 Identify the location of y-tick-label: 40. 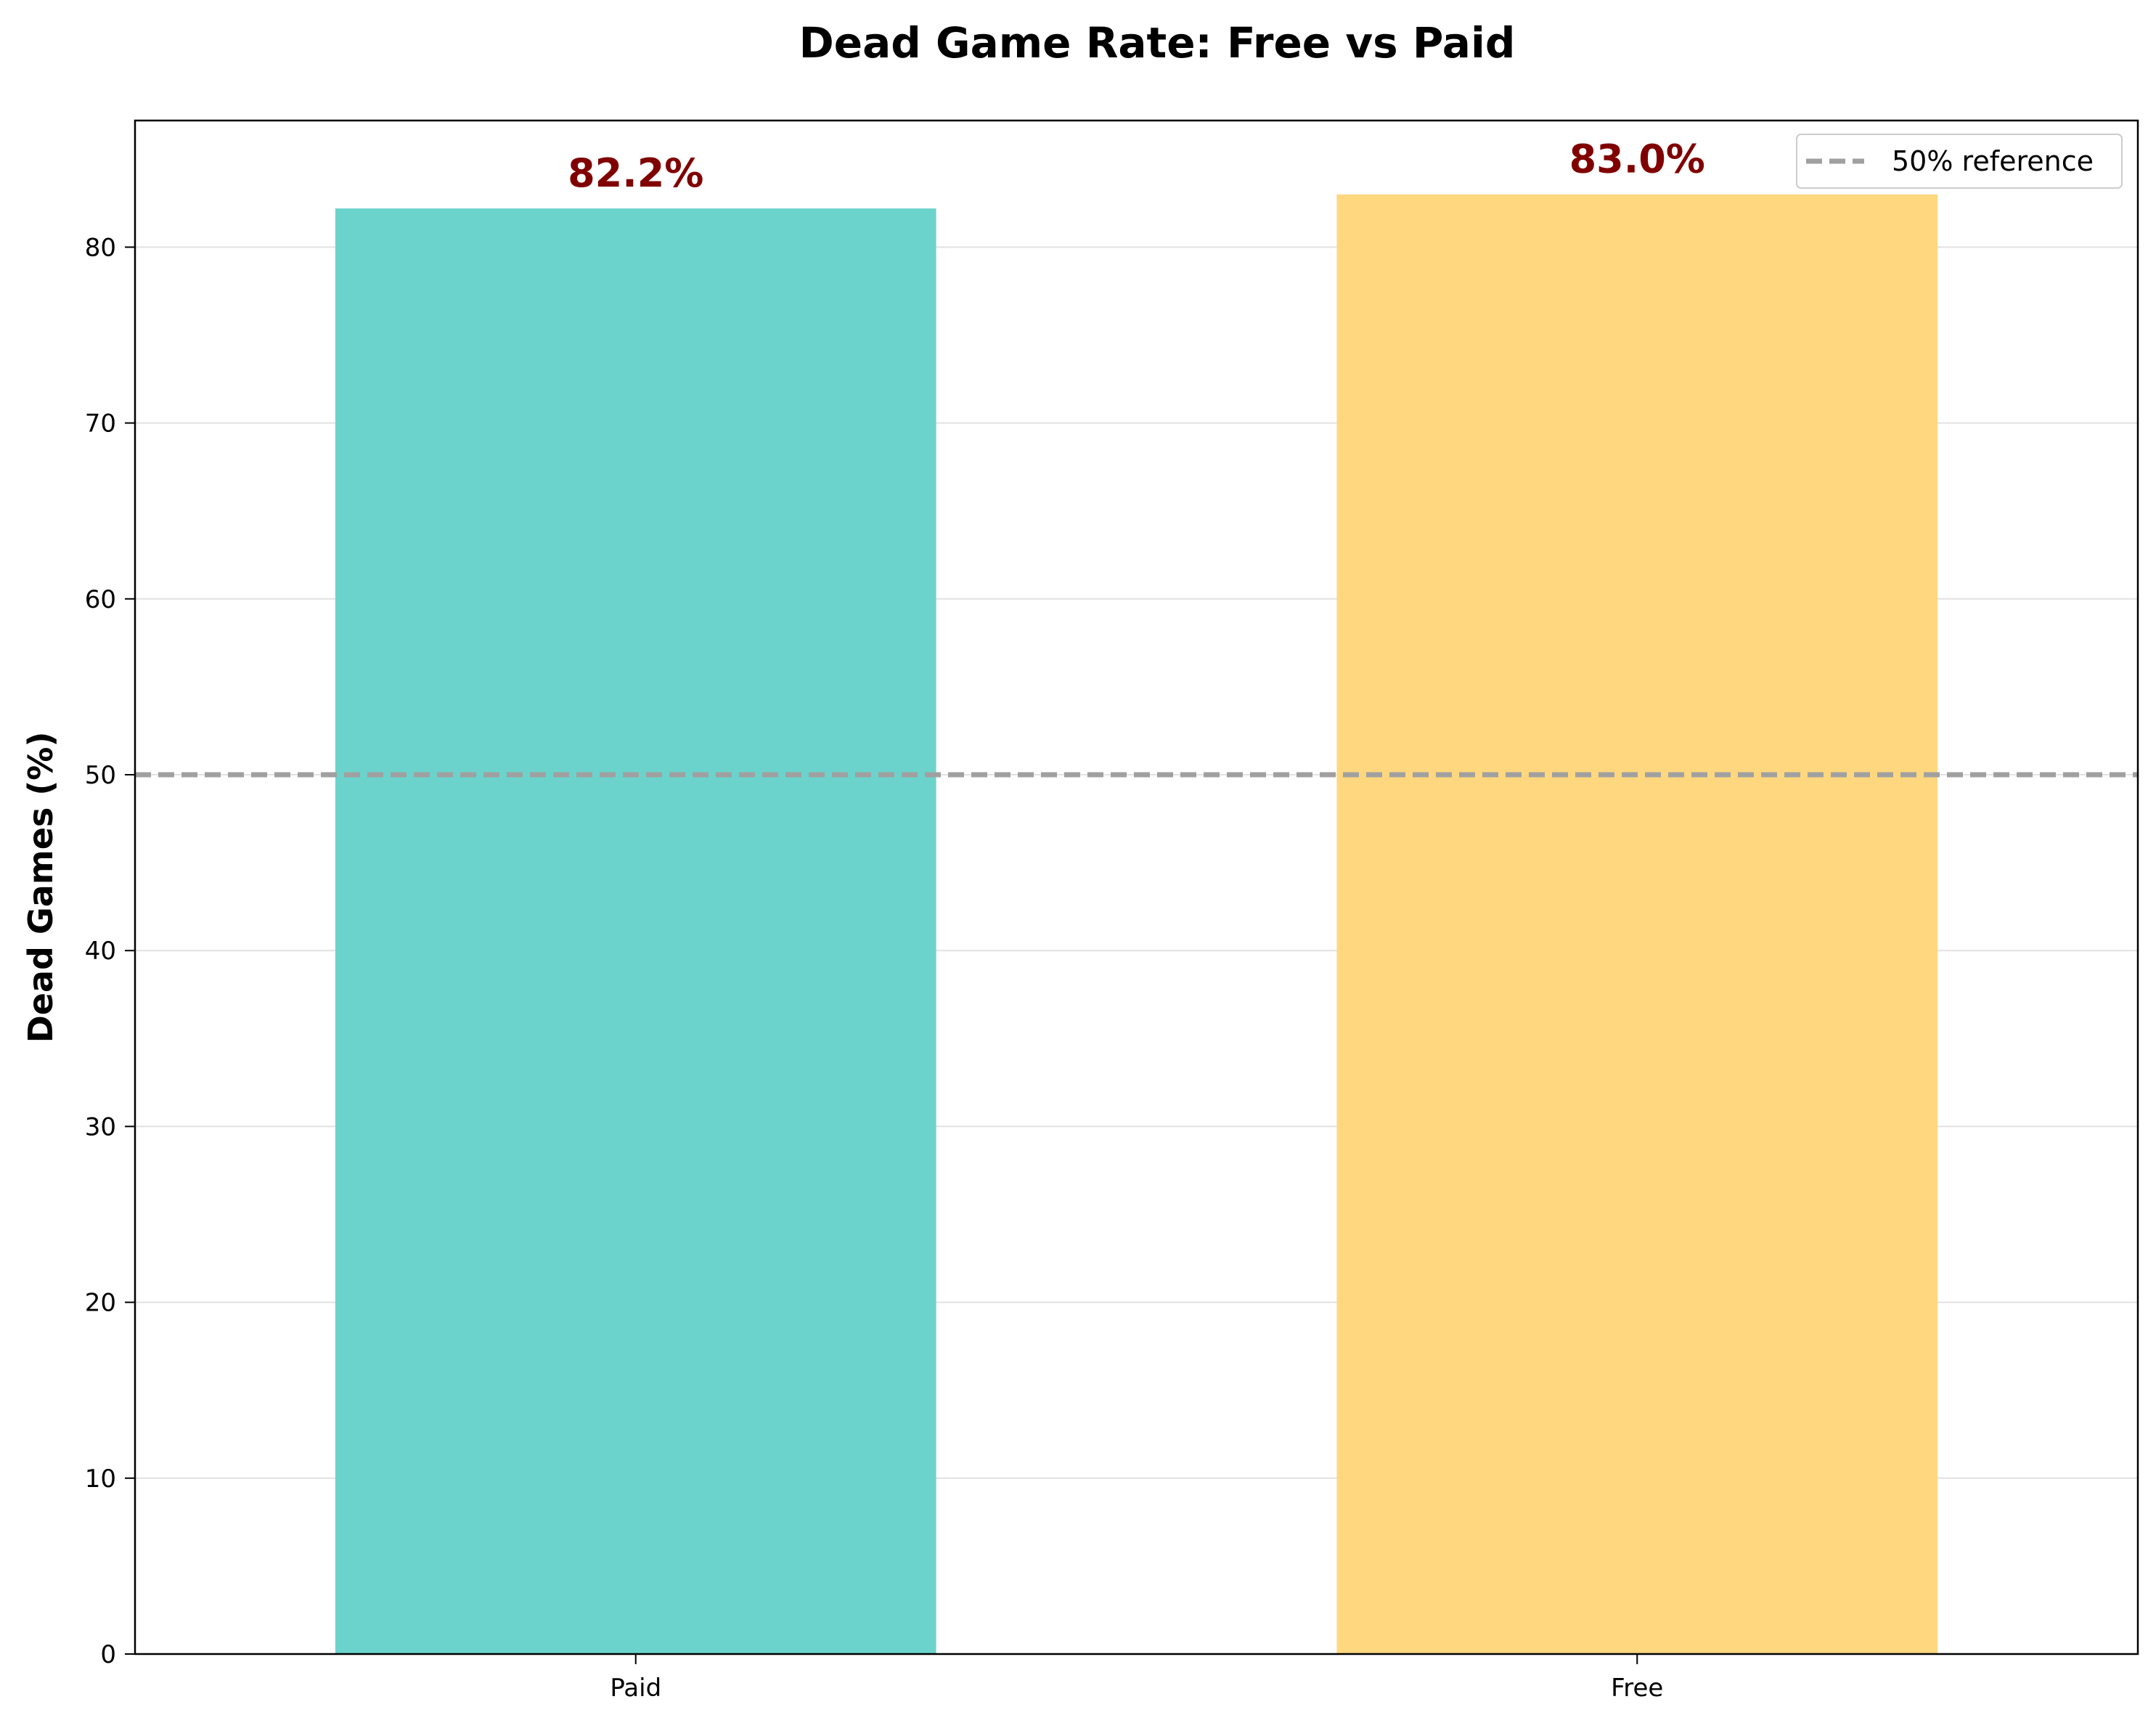
(101, 951).